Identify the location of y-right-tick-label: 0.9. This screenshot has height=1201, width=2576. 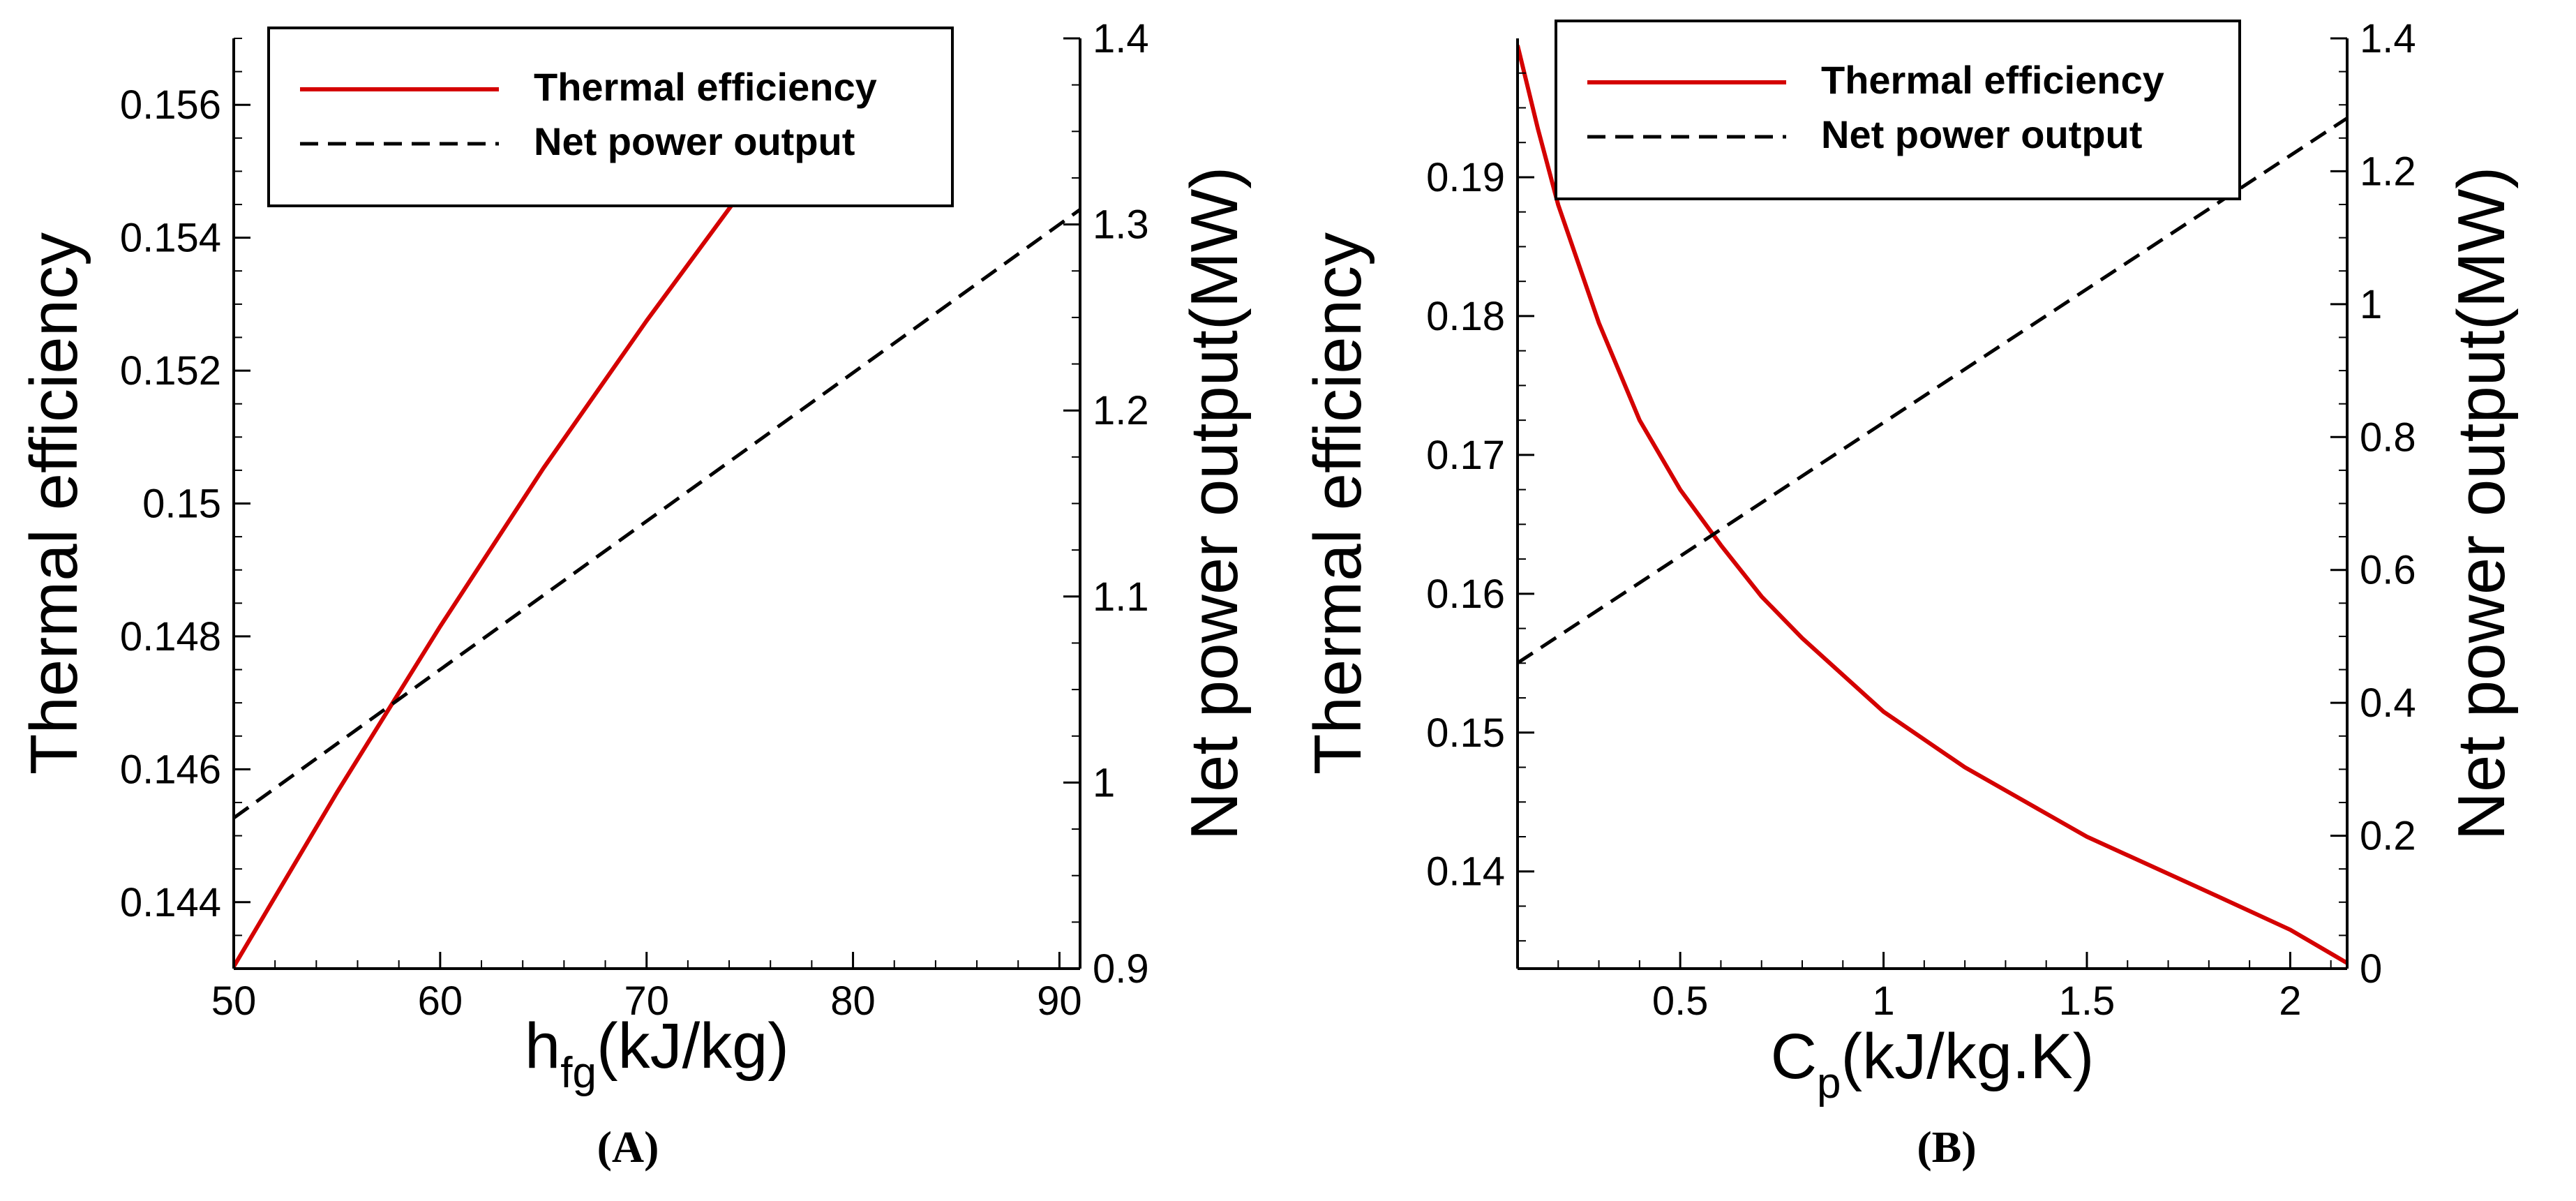
(1121, 969).